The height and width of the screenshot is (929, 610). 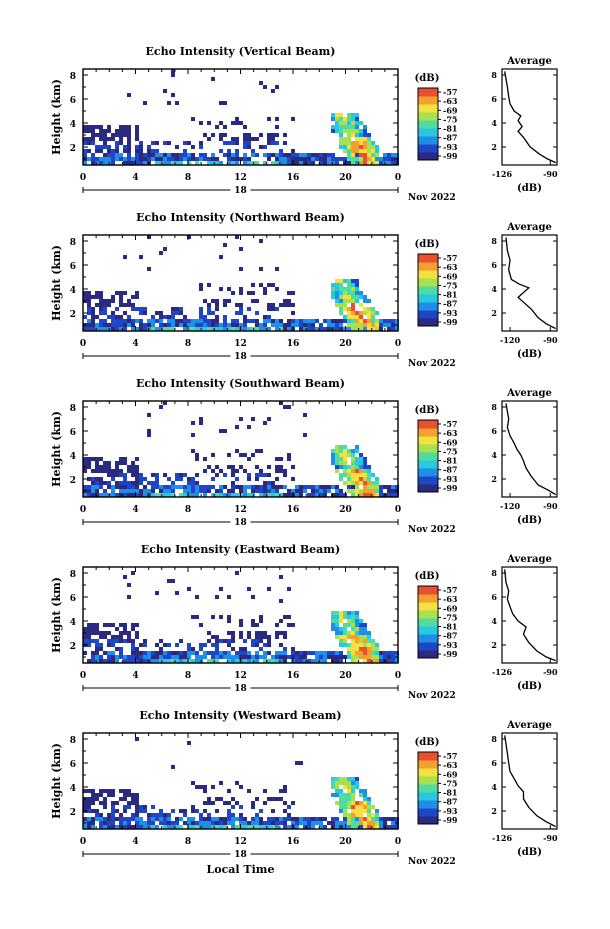 I want to click on colorbar-frame, so click(x=428, y=788).